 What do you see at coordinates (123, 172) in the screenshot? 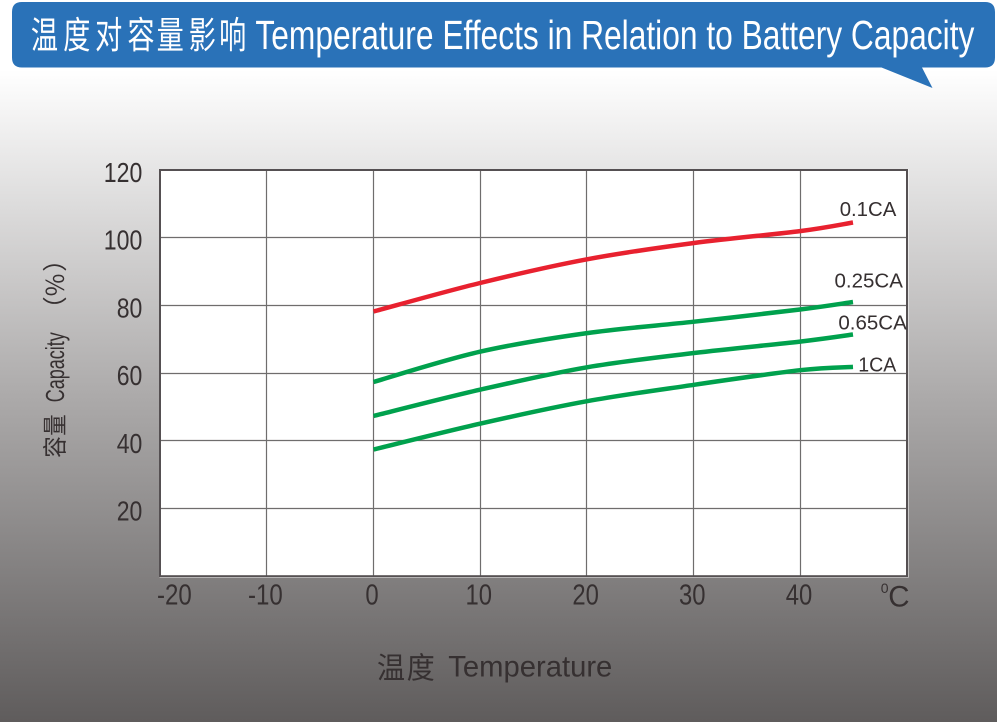
I see `svg-text: 120` at bounding box center [123, 172].